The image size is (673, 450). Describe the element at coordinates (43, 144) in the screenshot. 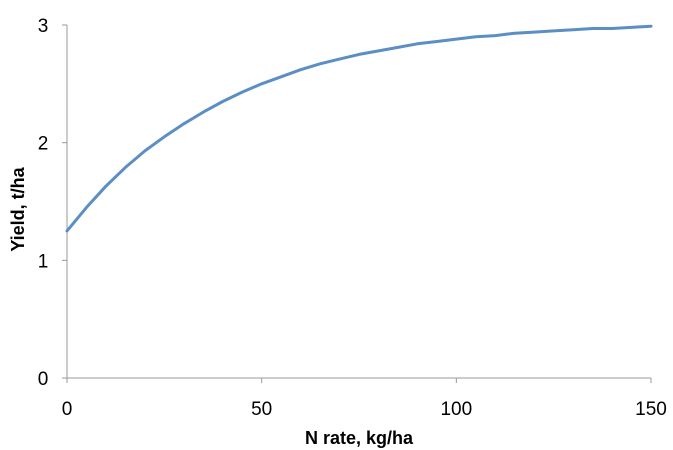

I see `y-tick-label: 2` at that location.